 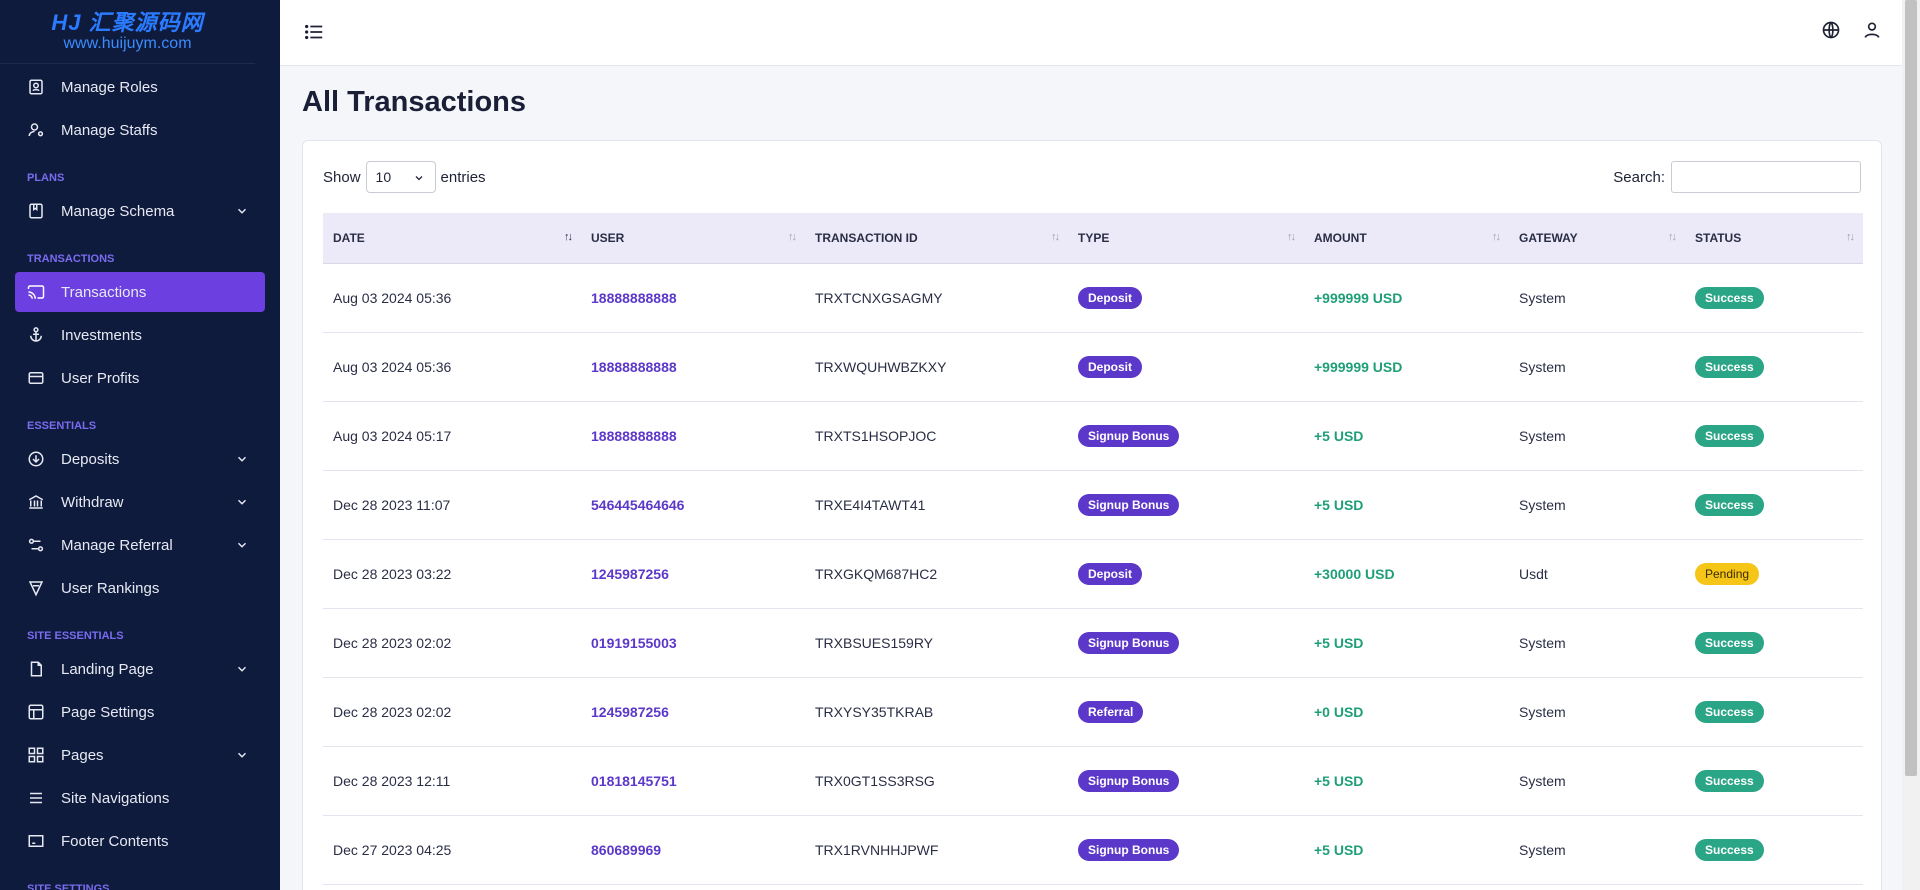 I want to click on column-header-amount: AMOUNT ↑↓, so click(x=1406, y=238).